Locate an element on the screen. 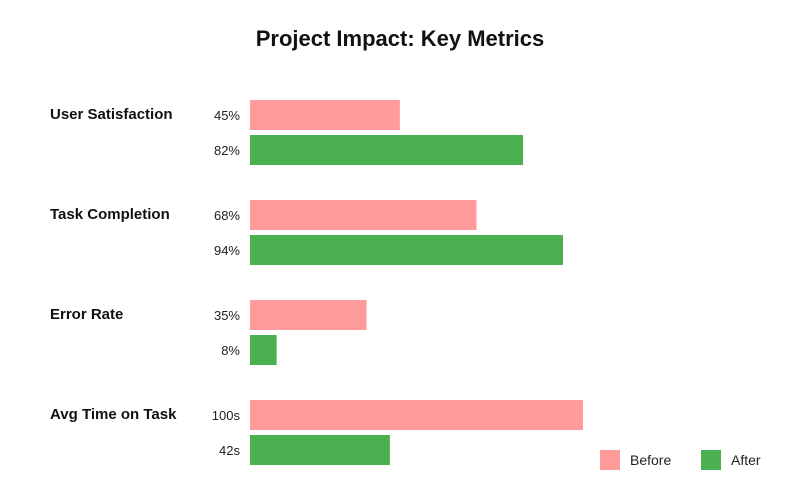 The width and height of the screenshot is (800, 500). value-label: 42s is located at coordinates (229, 450).